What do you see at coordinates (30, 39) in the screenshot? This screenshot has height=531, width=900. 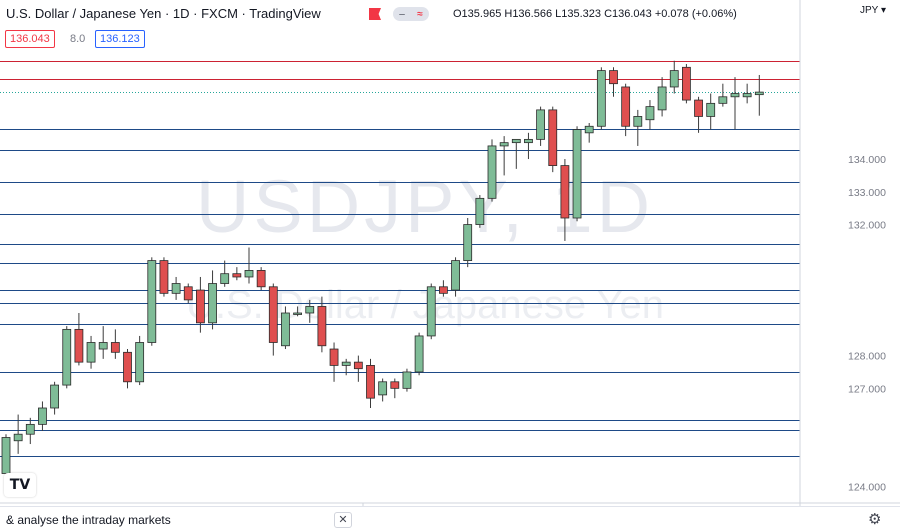 I see `sell-price-button: 136.043` at bounding box center [30, 39].